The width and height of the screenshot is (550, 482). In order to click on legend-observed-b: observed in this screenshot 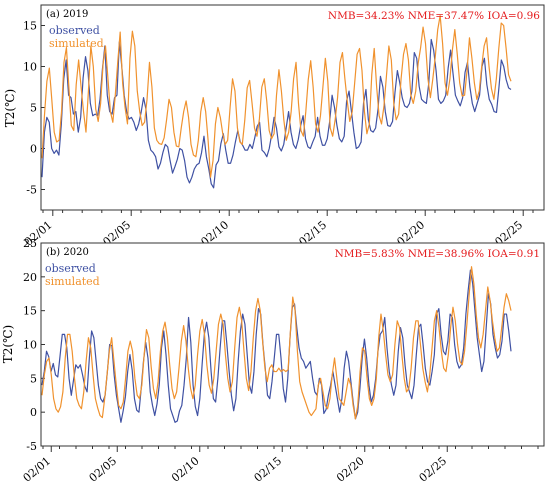, I will do `click(70, 268)`.